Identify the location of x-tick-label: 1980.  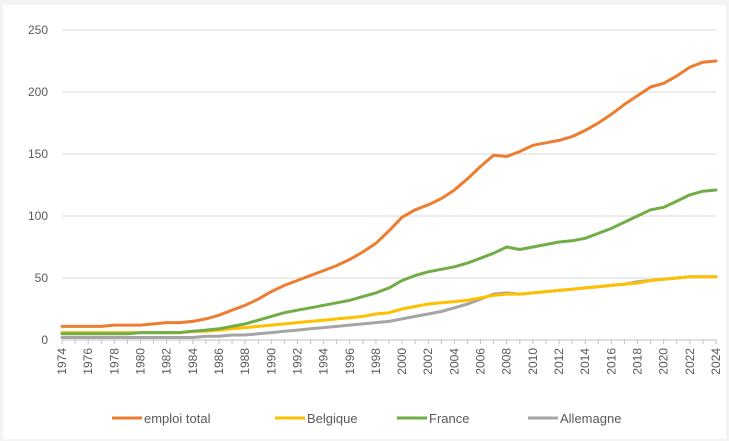
(140, 361).